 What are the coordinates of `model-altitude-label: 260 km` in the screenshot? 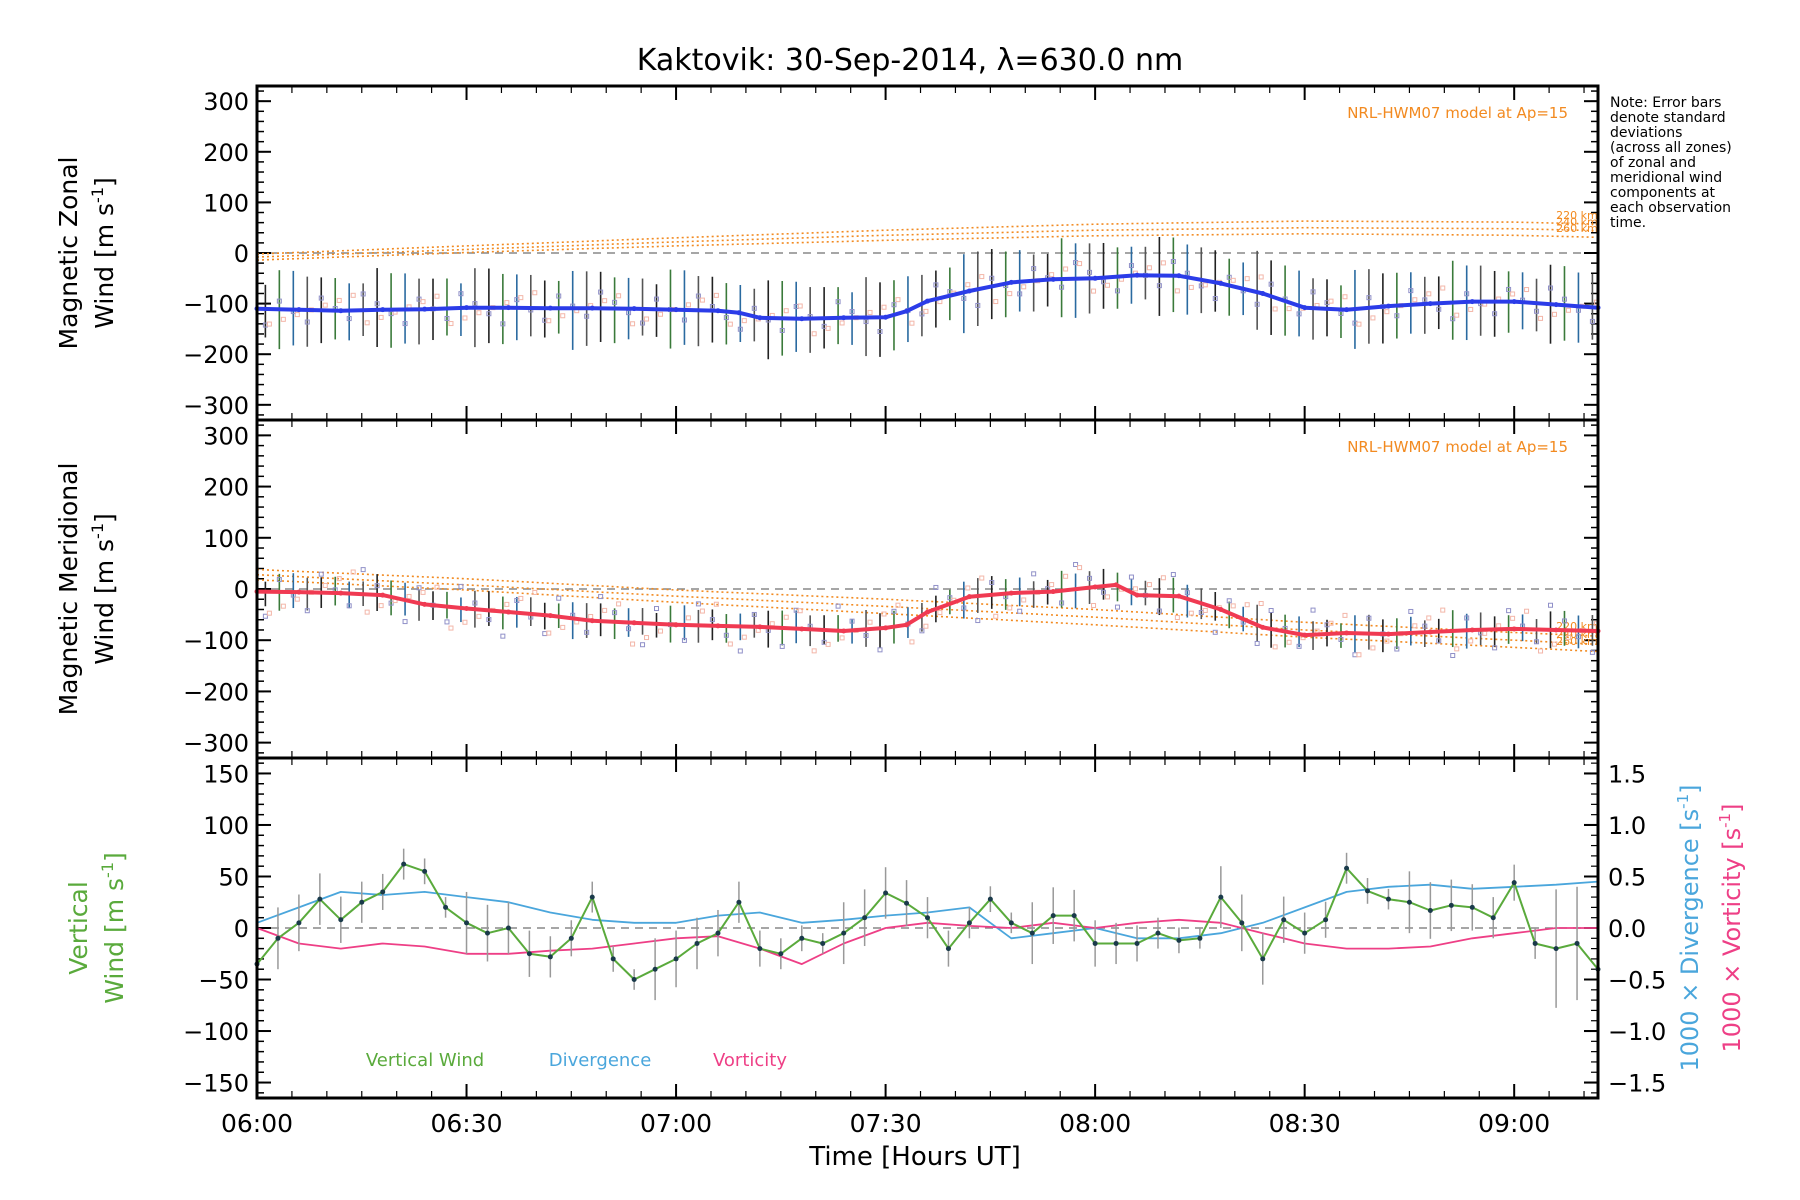 It's located at (1577, 228).